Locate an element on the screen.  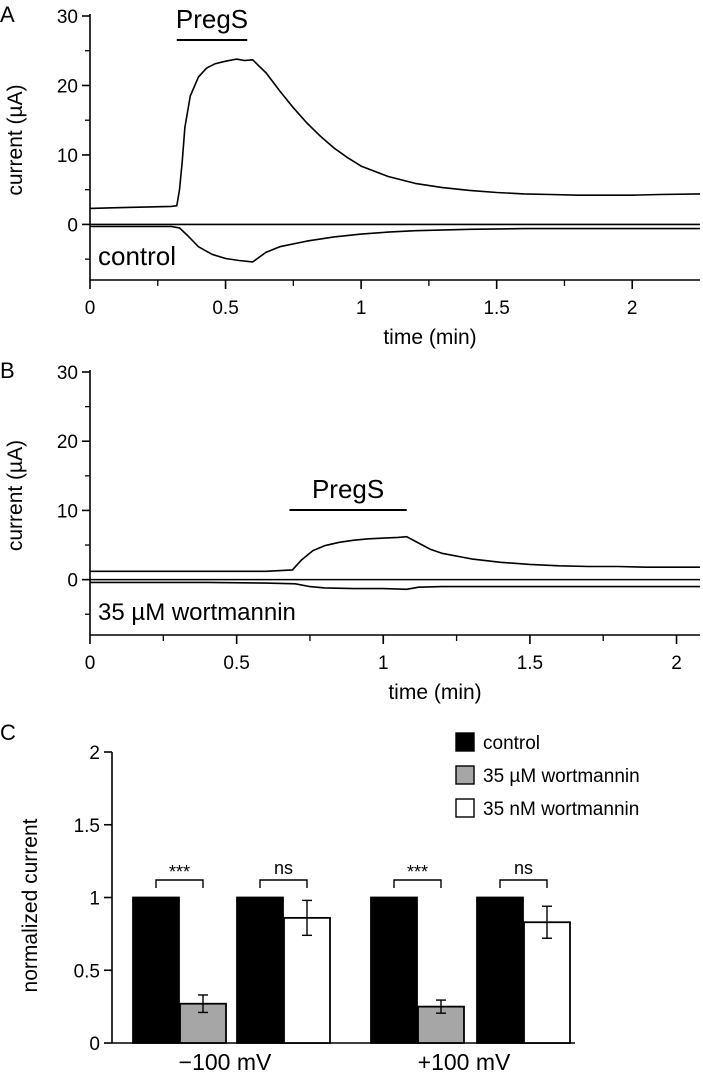
y-tick-label: 2 is located at coordinates (94, 753).